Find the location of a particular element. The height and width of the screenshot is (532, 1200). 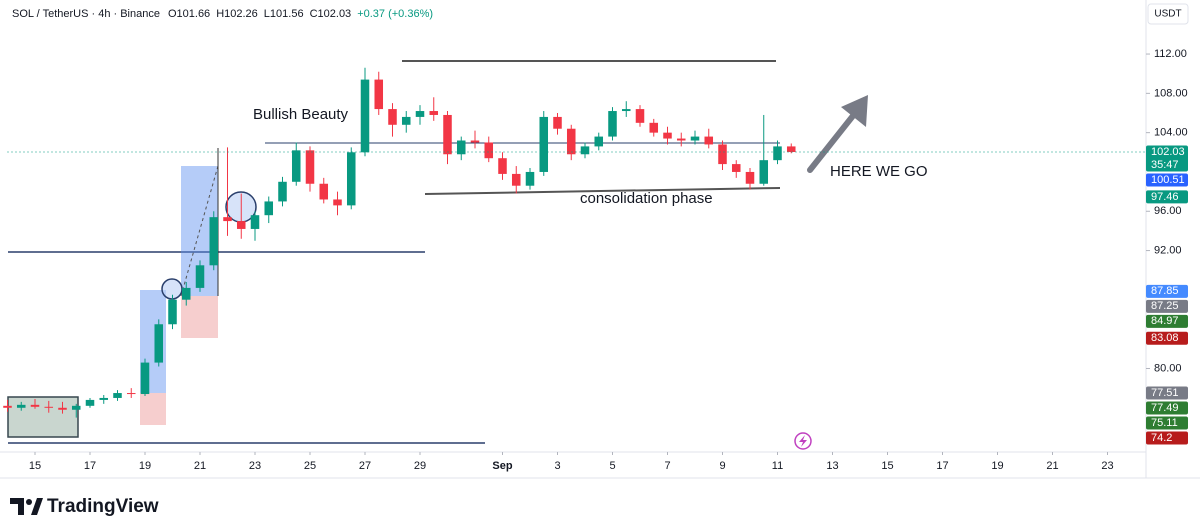

event-icon is located at coordinates (803, 441).